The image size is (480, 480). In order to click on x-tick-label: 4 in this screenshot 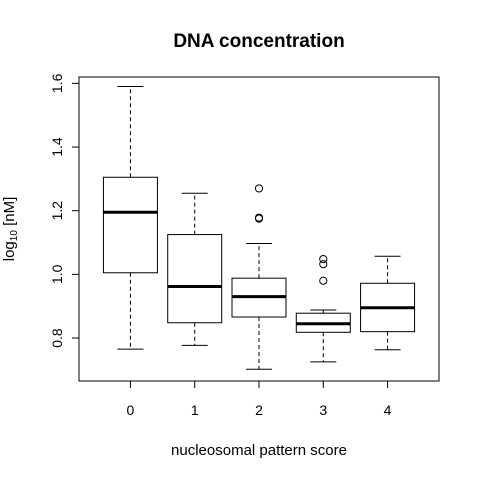, I will do `click(388, 410)`.